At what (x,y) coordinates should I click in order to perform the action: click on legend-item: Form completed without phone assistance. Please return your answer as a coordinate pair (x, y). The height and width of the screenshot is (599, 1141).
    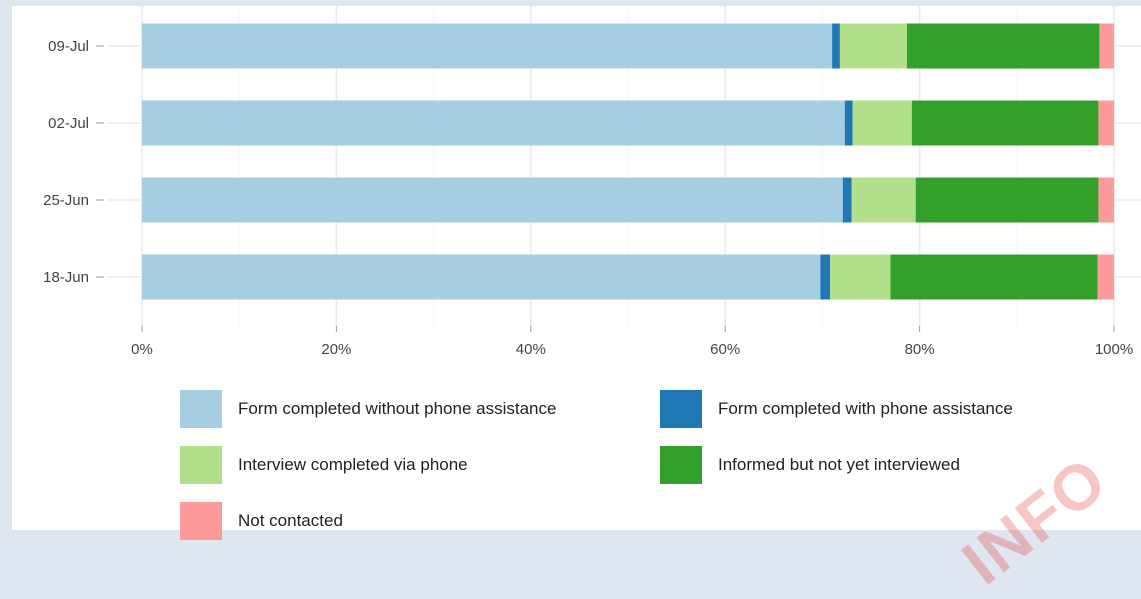
    Looking at the image, I should click on (368, 409).